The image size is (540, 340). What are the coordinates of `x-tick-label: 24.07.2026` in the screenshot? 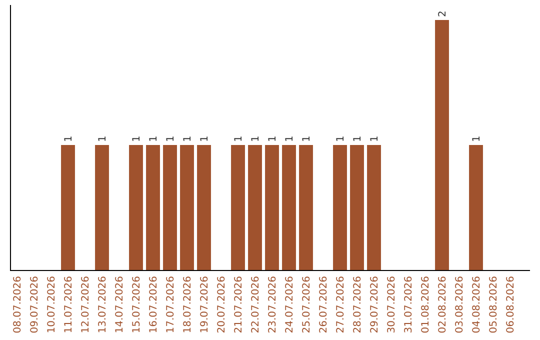 It's located at (290, 305).